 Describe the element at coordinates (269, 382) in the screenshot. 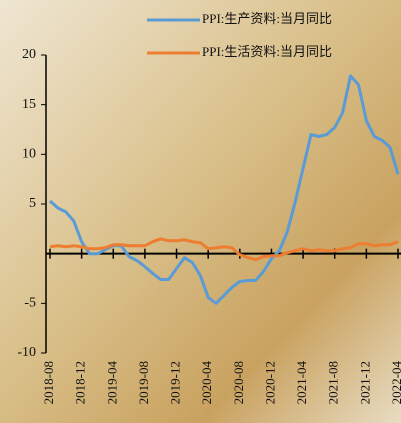

I see `x-tick-label: 2020-12` at that location.